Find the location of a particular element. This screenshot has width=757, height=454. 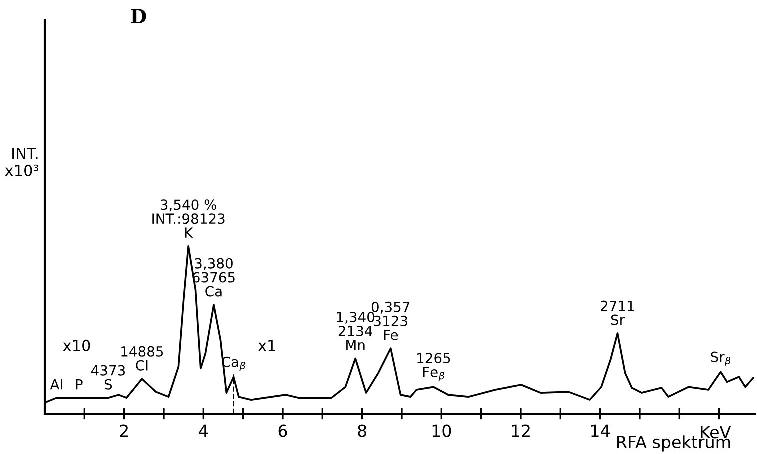

annotation: 3,540 % INT.:98123 K is located at coordinates (188, 219).